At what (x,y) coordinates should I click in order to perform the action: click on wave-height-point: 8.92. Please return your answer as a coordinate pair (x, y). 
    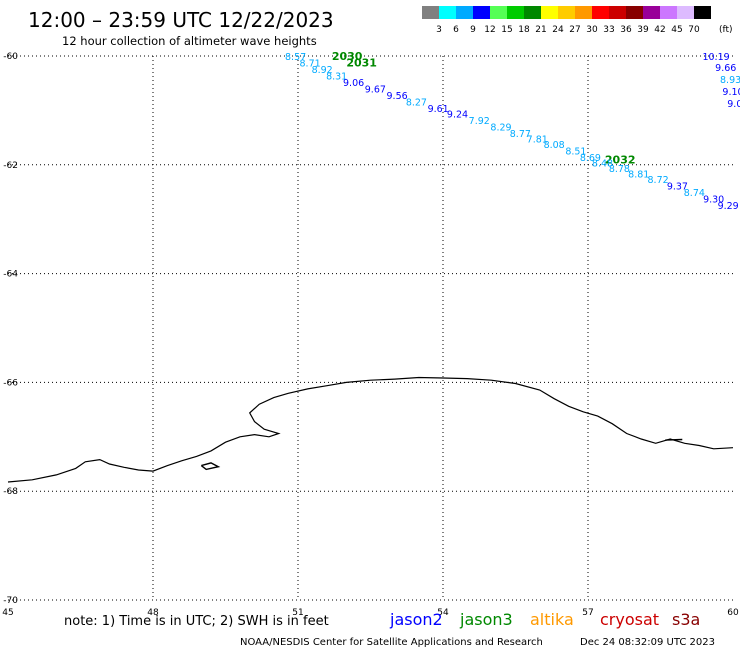
    Looking at the image, I should click on (322, 70).